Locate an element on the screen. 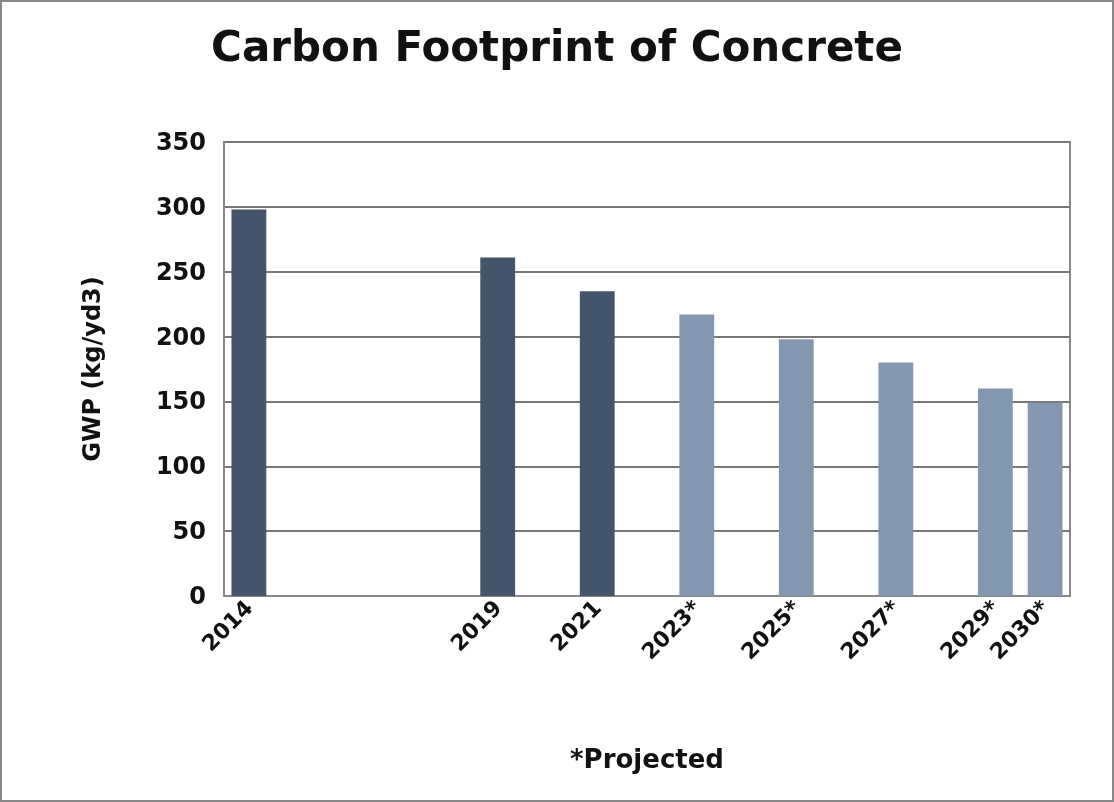 The width and height of the screenshot is (1114, 802). y-tick-label: 200 is located at coordinates (180, 336).